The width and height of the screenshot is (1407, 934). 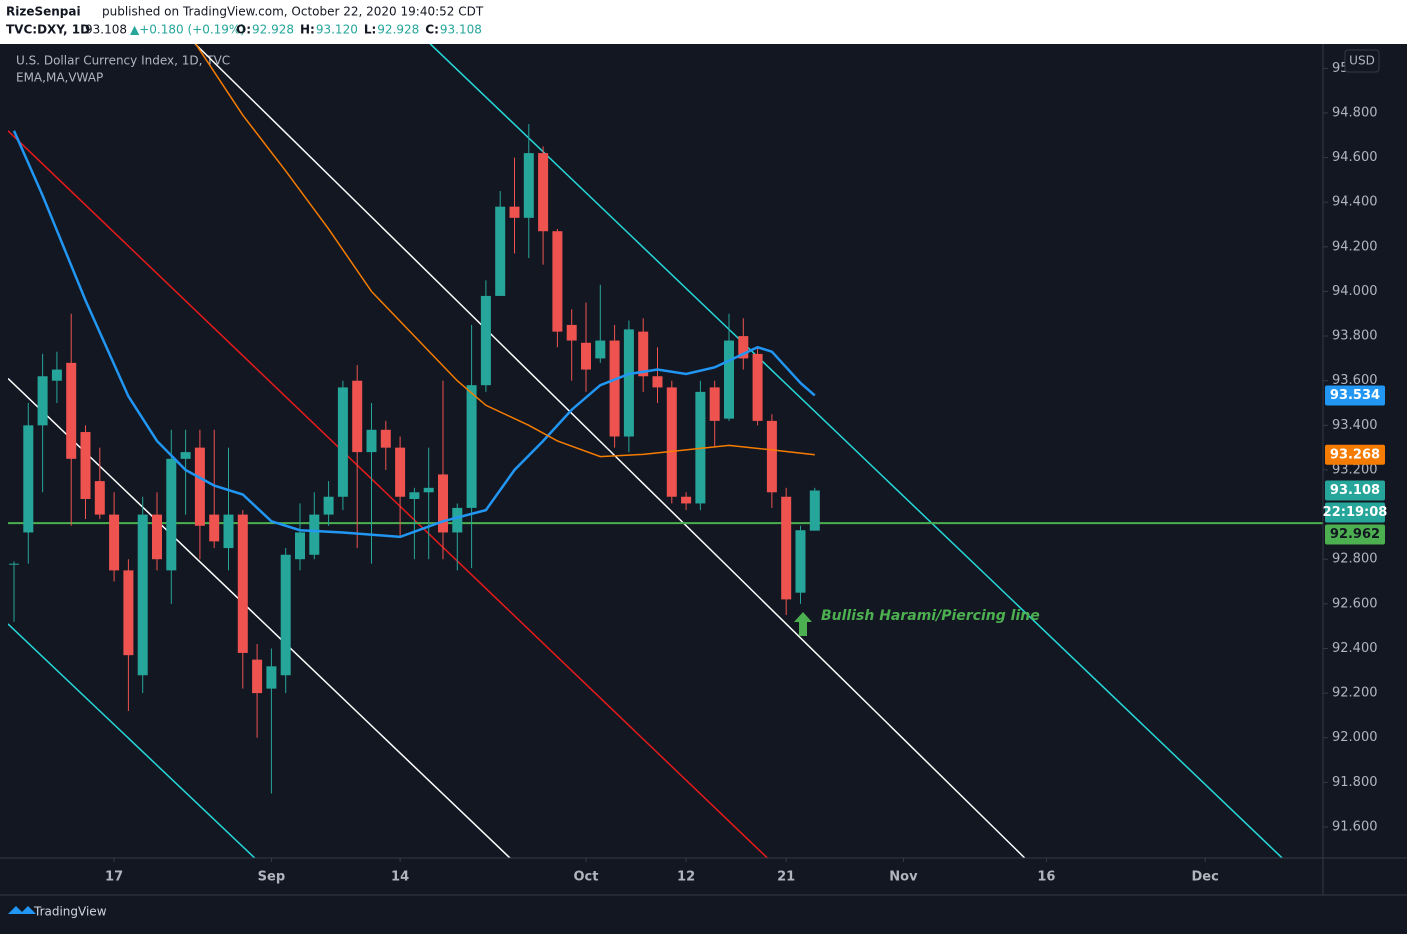 I want to click on y-tick-label: 94.800, so click(x=1355, y=112).